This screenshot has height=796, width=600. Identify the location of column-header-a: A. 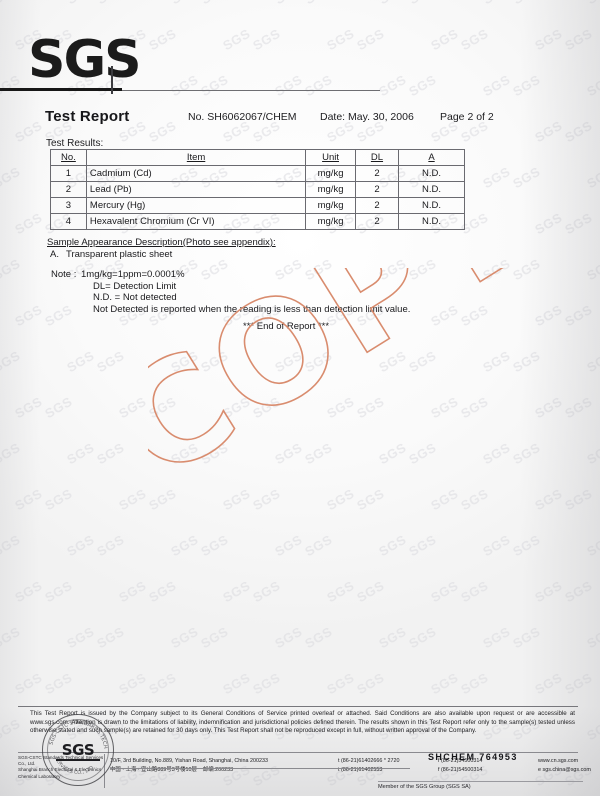
(431, 157).